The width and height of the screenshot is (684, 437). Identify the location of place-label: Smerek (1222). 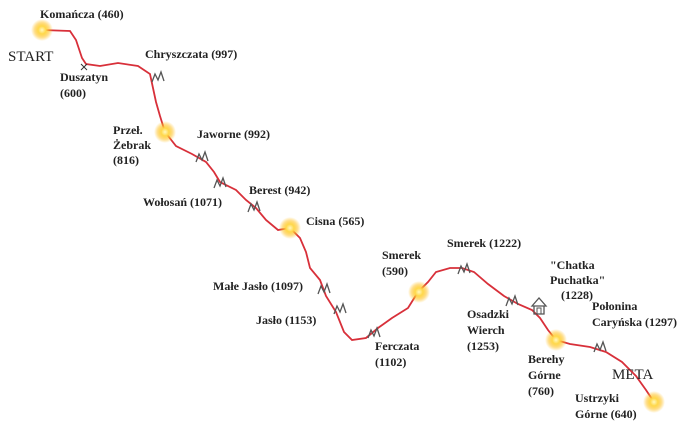
(484, 243).